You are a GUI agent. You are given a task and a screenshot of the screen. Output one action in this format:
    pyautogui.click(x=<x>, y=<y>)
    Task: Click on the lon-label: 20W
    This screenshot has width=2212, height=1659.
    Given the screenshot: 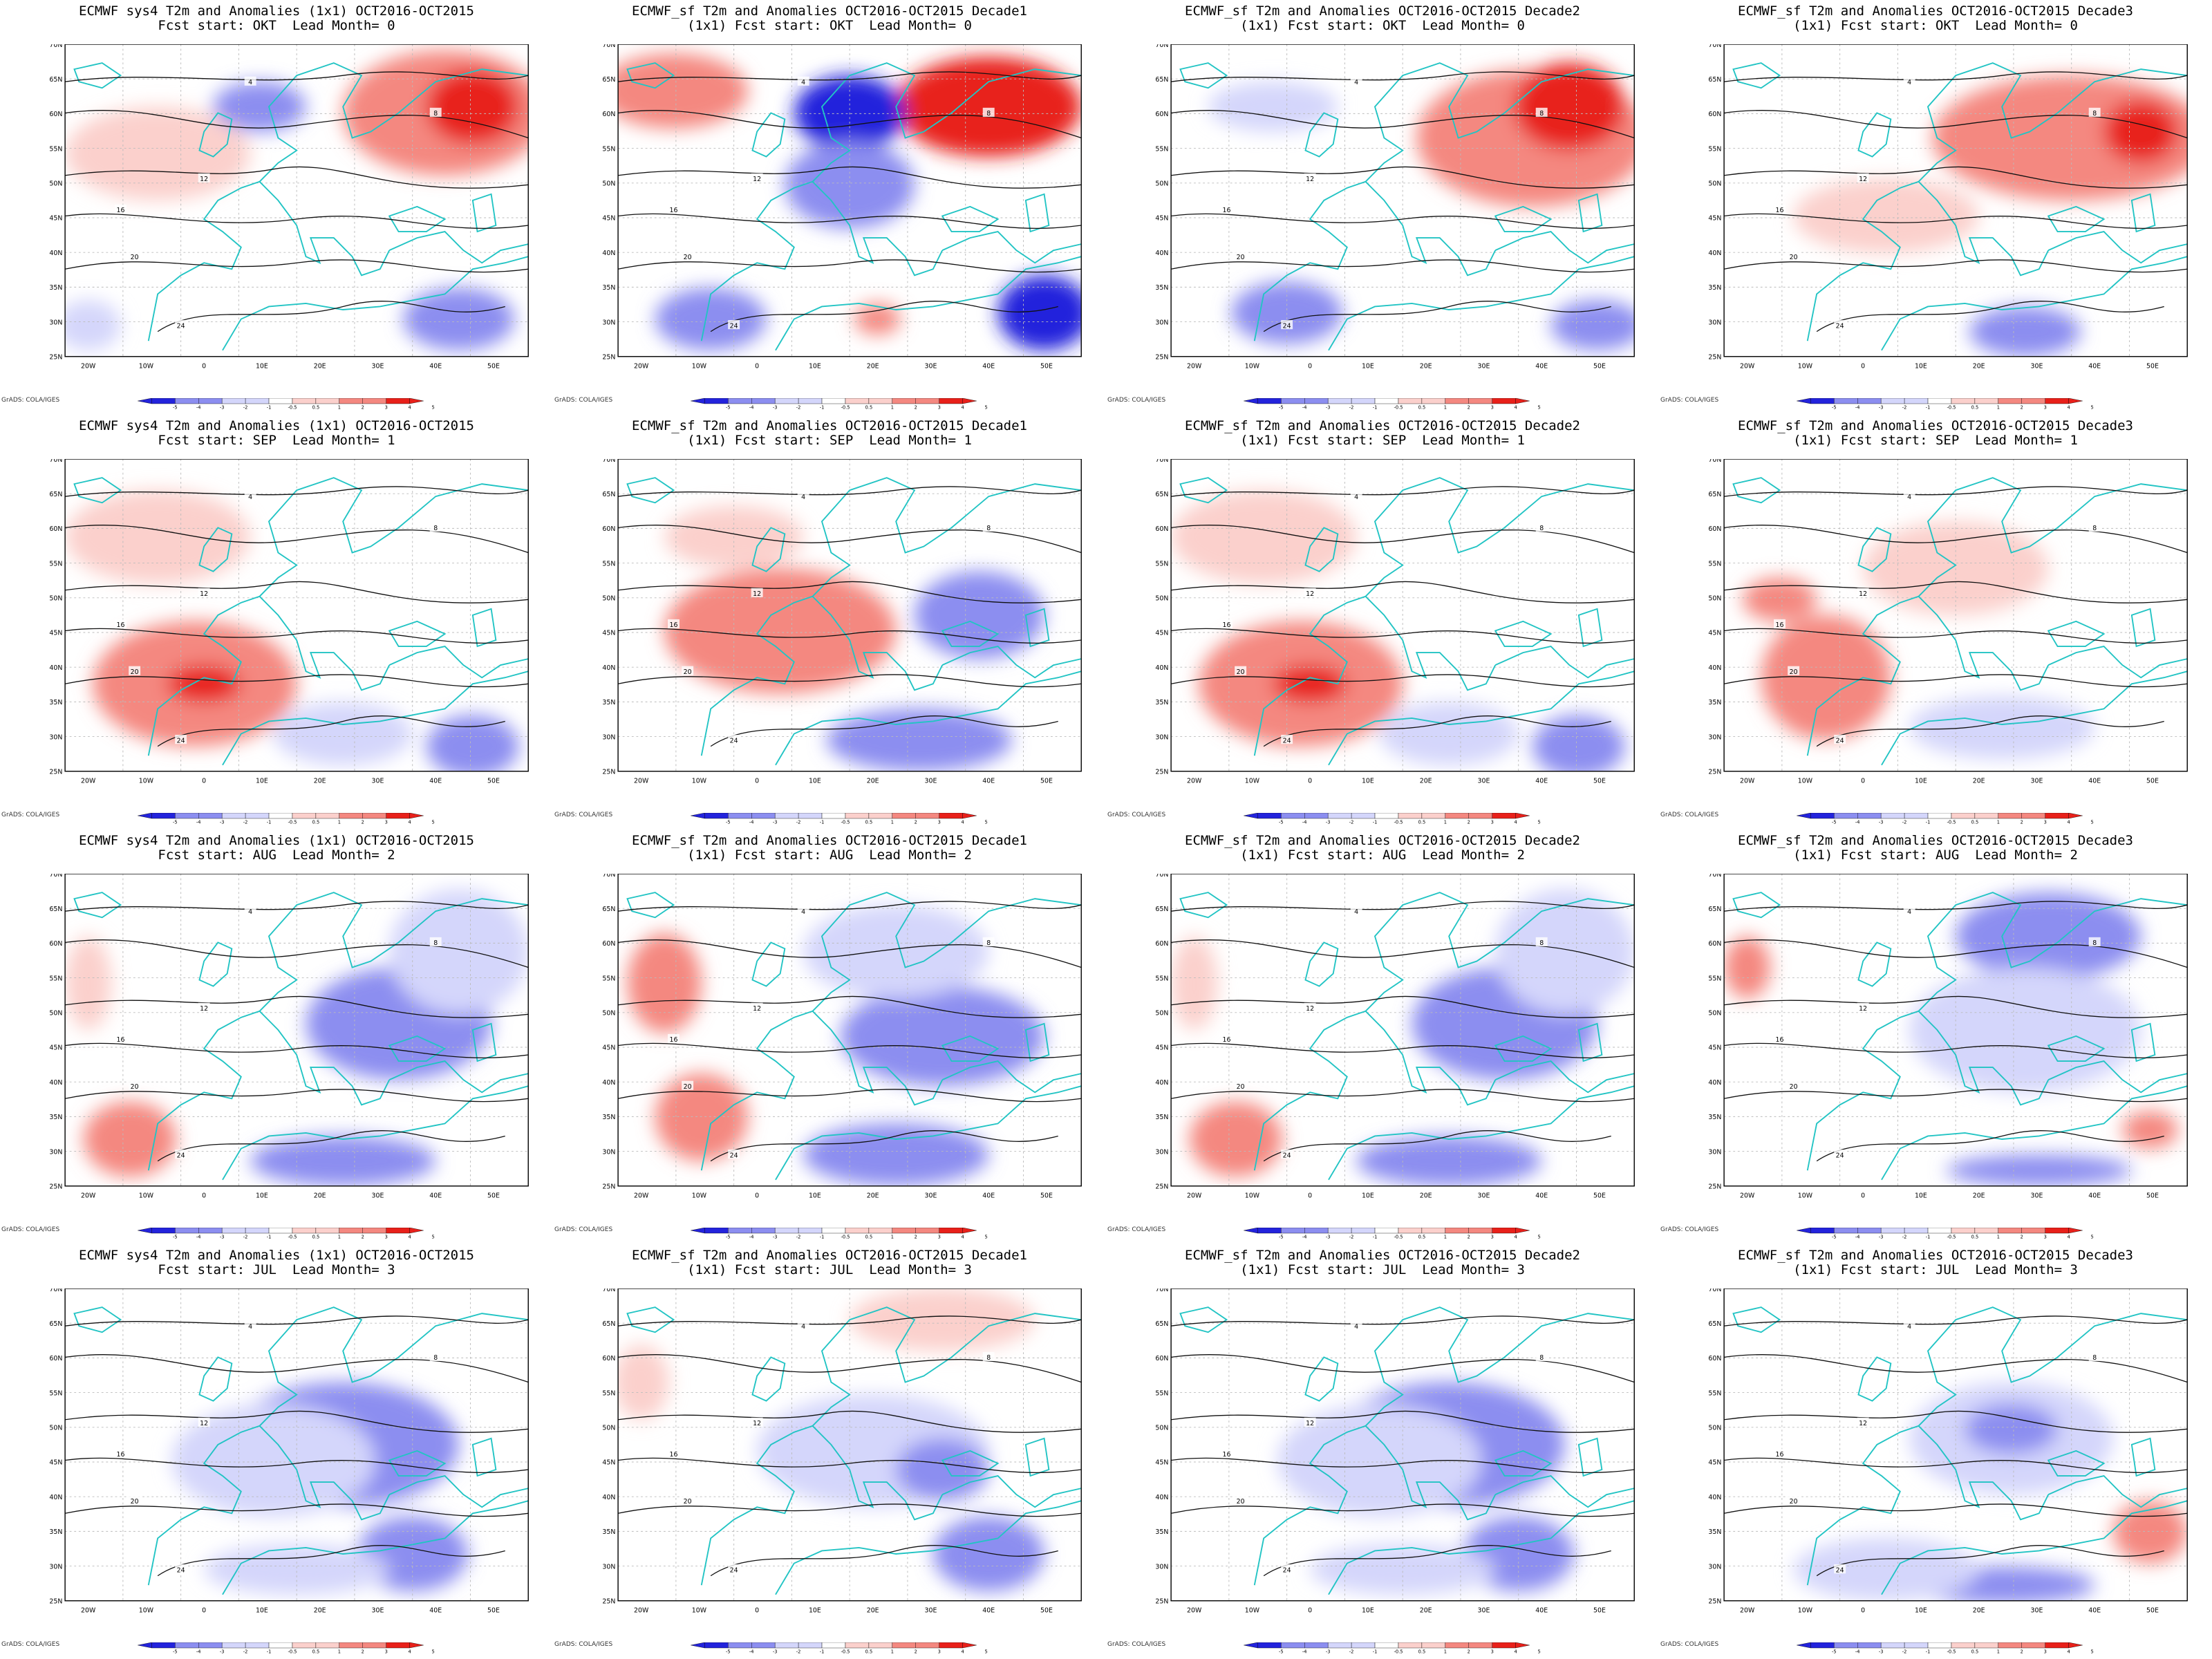 What is the action you would take?
    pyautogui.click(x=641, y=367)
    